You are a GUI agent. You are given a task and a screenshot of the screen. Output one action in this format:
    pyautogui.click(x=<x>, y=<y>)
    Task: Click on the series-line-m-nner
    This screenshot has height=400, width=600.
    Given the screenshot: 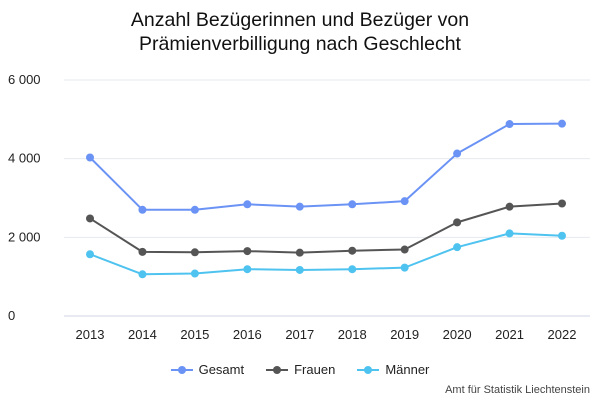 What is the action you would take?
    pyautogui.click(x=326, y=254)
    